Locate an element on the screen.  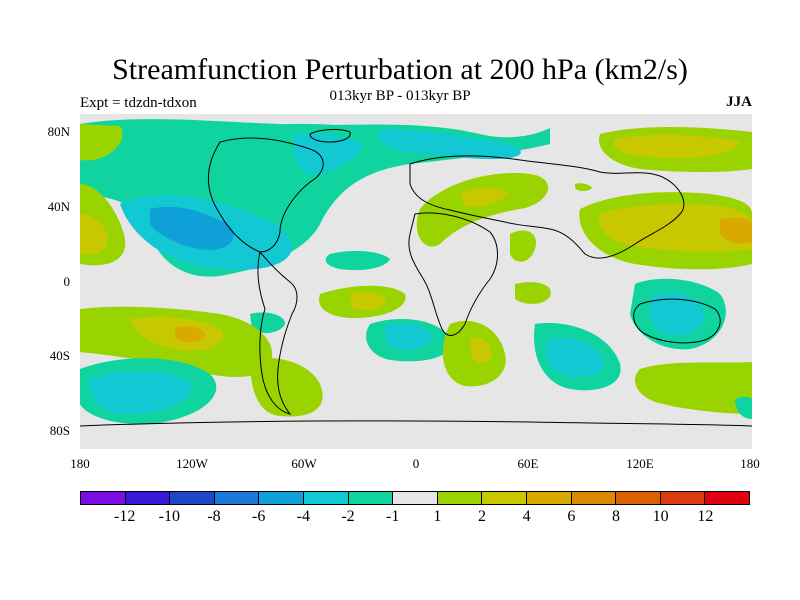
colorbar-label: -4 is located at coordinates (303, 516).